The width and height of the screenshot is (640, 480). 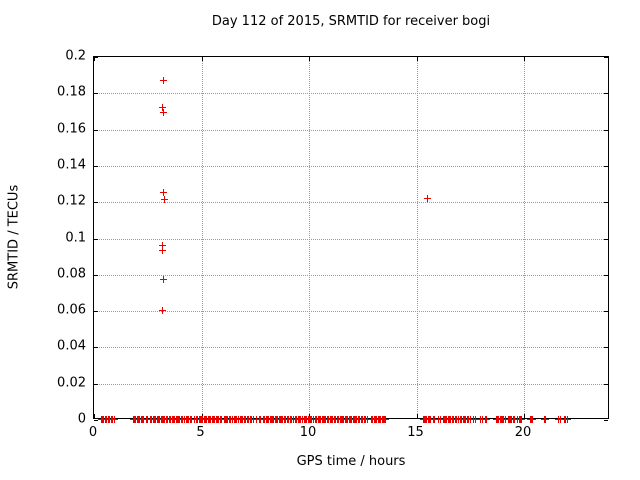 I want to click on x-tick-label: 20, so click(x=523, y=432).